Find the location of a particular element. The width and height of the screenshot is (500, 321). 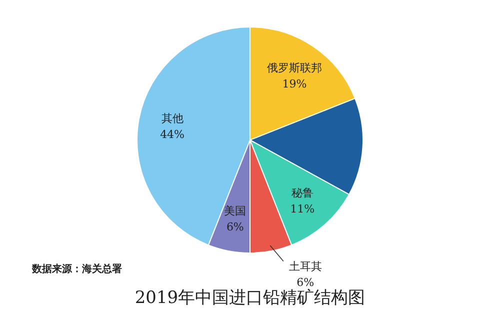

slice-label: 美国 is located at coordinates (235, 211).